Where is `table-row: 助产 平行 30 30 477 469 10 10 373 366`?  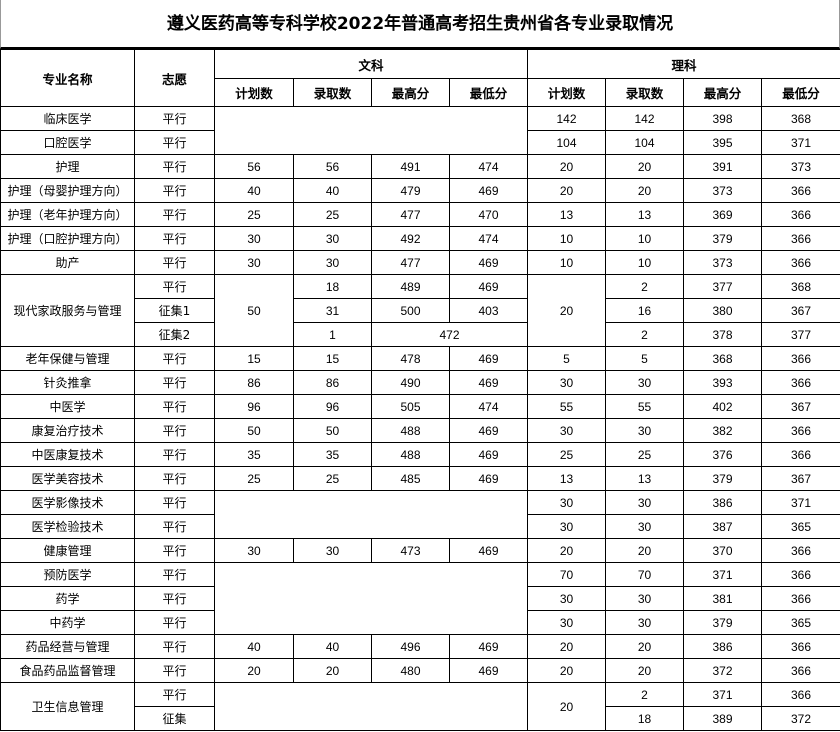 table-row: 助产 平行 30 30 477 469 10 10 373 366 is located at coordinates (420, 262).